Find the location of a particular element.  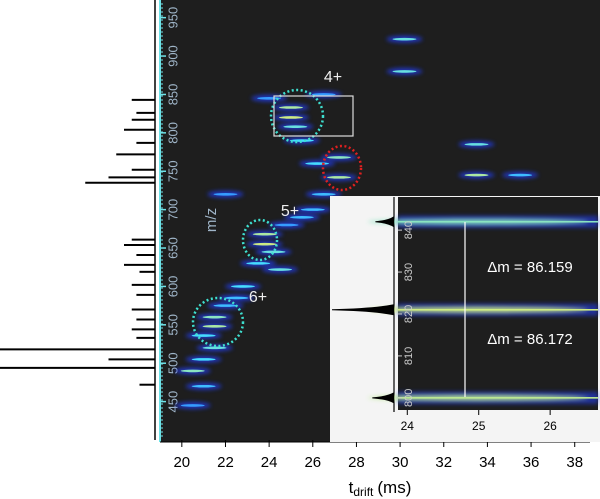

y-tick-label: 550 is located at coordinates (172, 325).